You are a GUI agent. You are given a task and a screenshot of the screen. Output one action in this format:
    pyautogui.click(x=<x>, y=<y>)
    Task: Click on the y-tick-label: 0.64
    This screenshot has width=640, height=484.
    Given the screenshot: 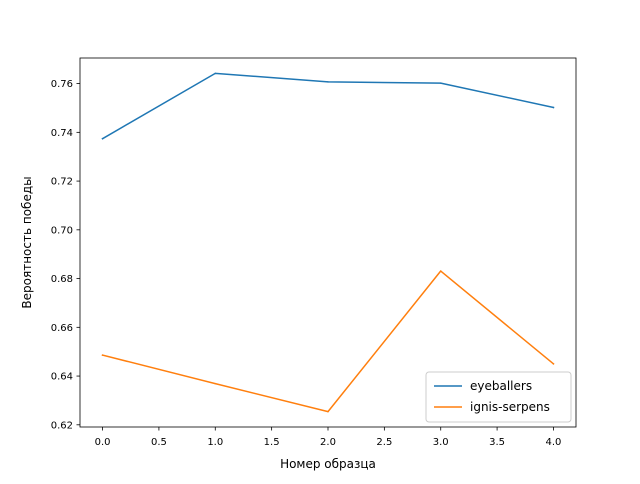 What is the action you would take?
    pyautogui.click(x=62, y=377)
    